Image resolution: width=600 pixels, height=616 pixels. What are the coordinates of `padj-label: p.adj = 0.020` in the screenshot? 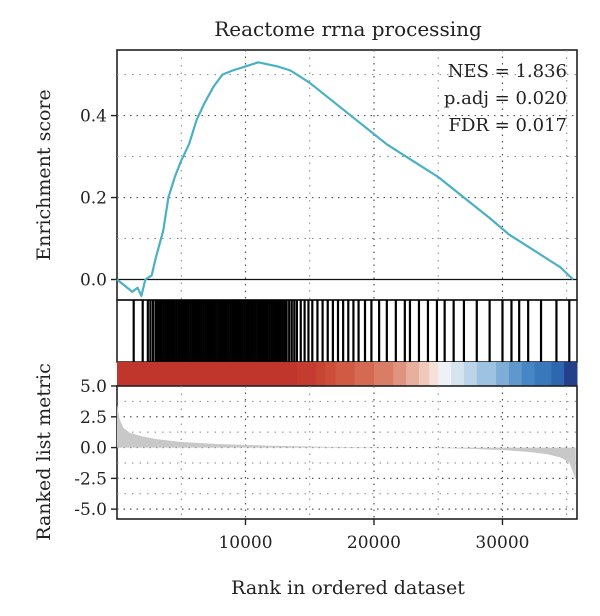 It's located at (505, 98).